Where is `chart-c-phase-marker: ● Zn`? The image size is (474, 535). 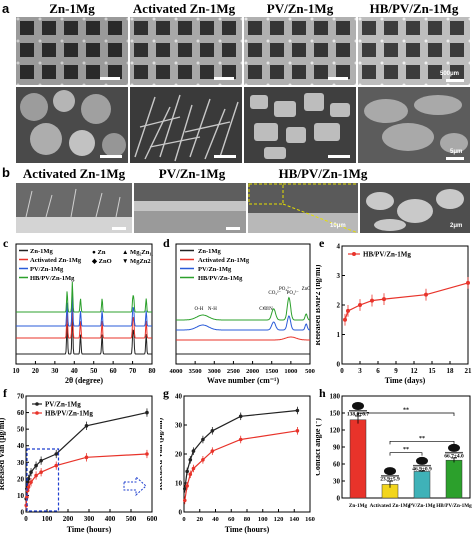
chart-c-phase-marker: ● Zn is located at coordinates (99, 252).